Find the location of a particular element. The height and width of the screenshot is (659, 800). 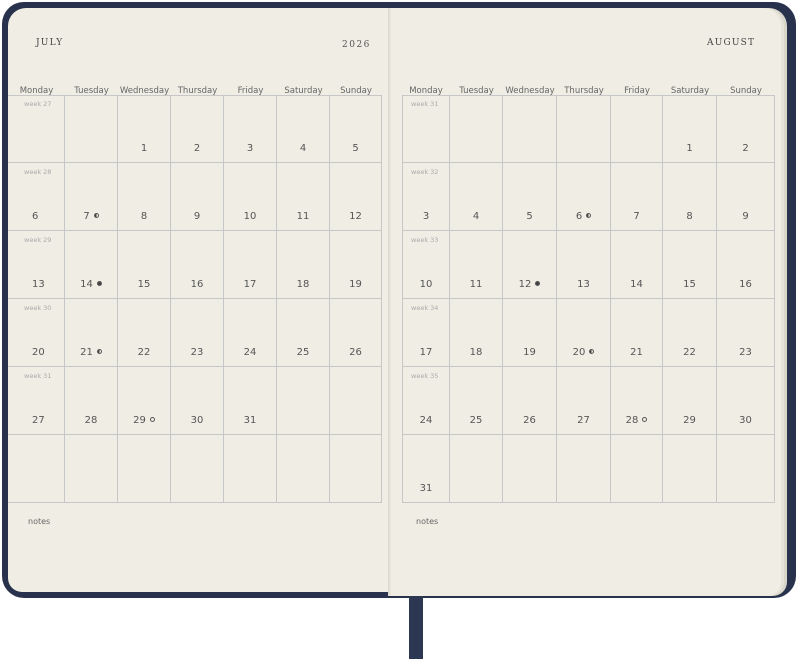

day-cell: week 31 is located at coordinates (426, 129).